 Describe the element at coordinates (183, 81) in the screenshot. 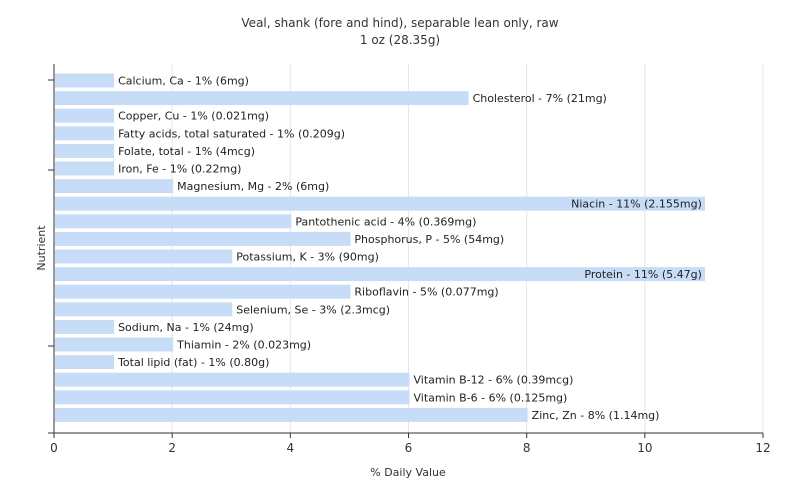

I see `bar-label: Calcium, Ca - 1% (6mg)` at that location.